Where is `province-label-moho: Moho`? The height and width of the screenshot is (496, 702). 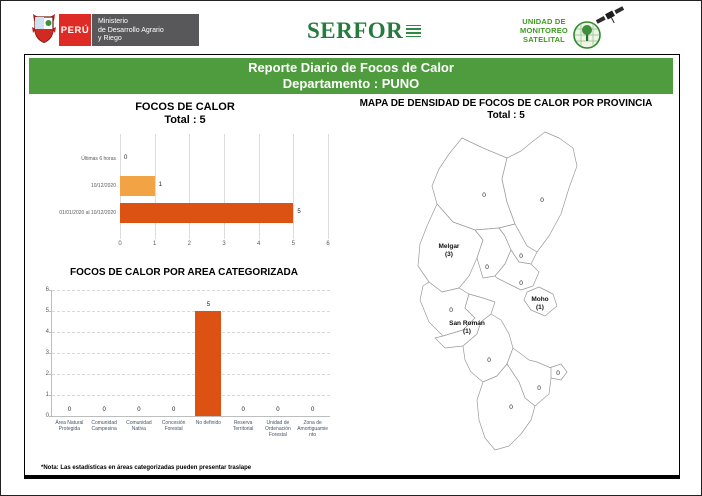
province-label-moho: Moho is located at coordinates (539, 299).